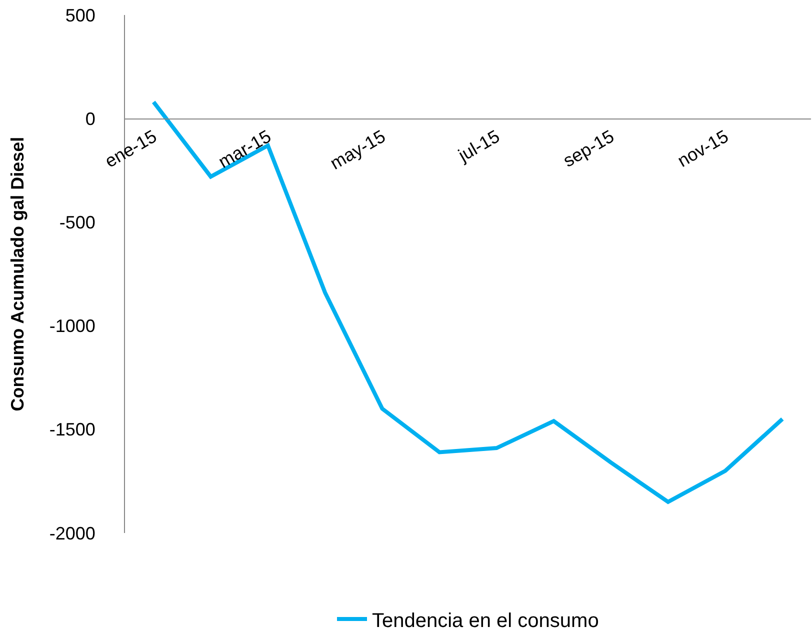 The height and width of the screenshot is (639, 812). Describe the element at coordinates (90, 118) in the screenshot. I see `y-tick-label: 0` at that location.